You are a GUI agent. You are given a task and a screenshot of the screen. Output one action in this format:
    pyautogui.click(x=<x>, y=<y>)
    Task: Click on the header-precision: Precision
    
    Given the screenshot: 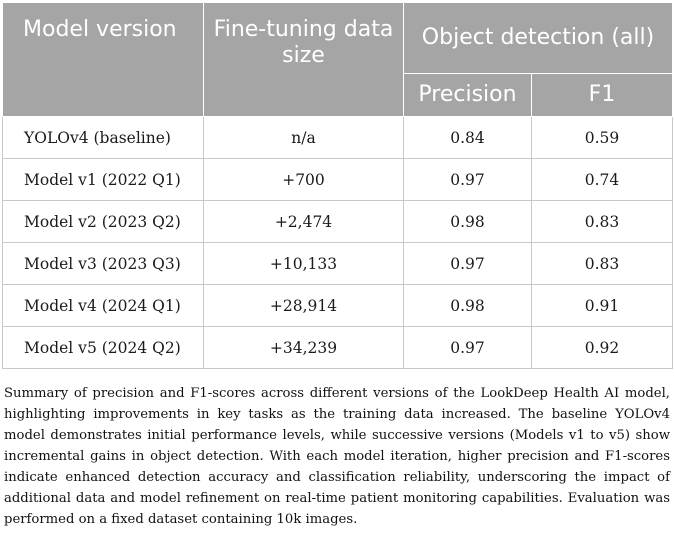 What is the action you would take?
    pyautogui.click(x=467, y=95)
    